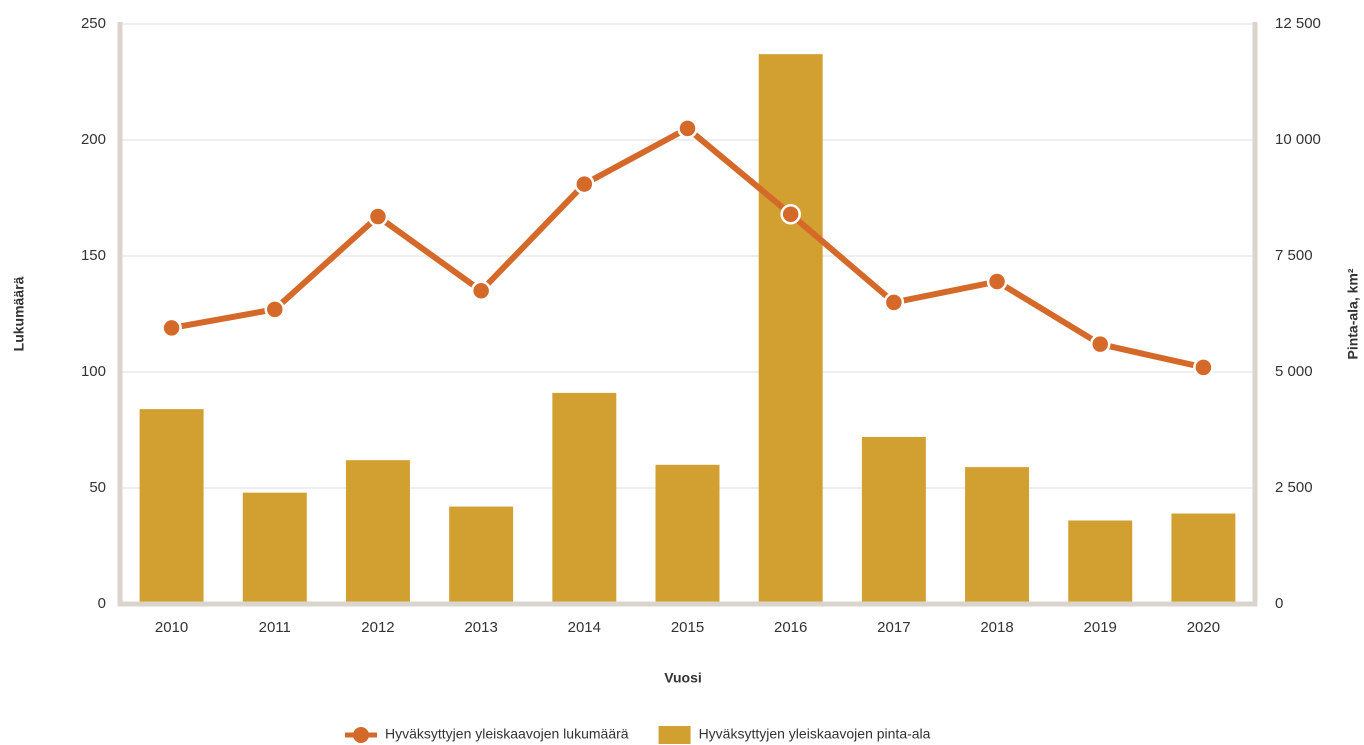 The image size is (1364, 745). What do you see at coordinates (275, 627) in the screenshot?
I see `x-tick-label: 2011` at bounding box center [275, 627].